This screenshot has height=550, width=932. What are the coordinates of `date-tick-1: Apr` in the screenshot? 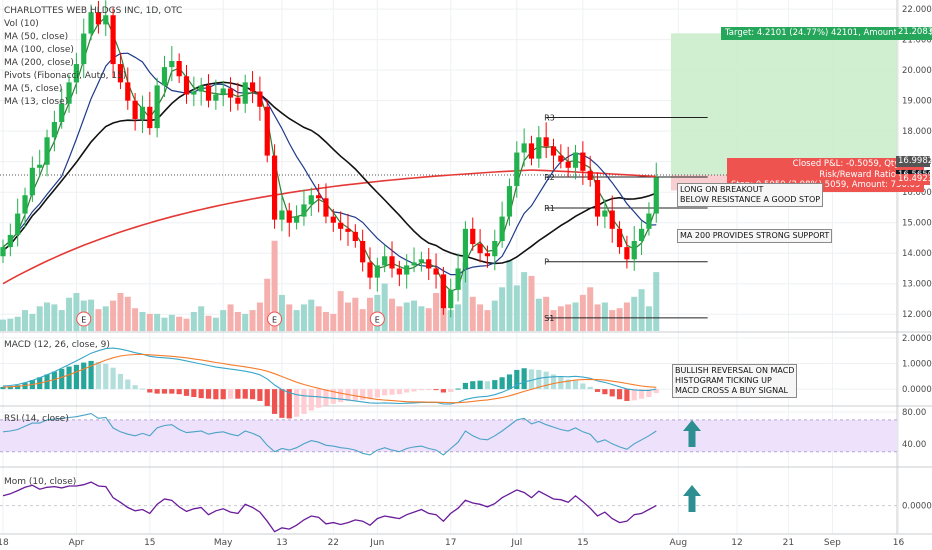 It's located at (77, 543).